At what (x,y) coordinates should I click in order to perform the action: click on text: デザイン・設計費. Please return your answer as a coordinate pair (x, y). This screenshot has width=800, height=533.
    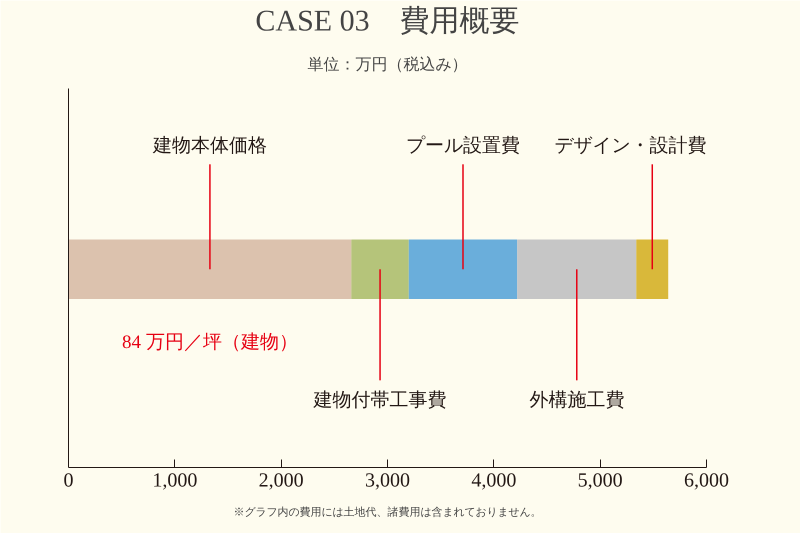
    Looking at the image, I should click on (630, 146).